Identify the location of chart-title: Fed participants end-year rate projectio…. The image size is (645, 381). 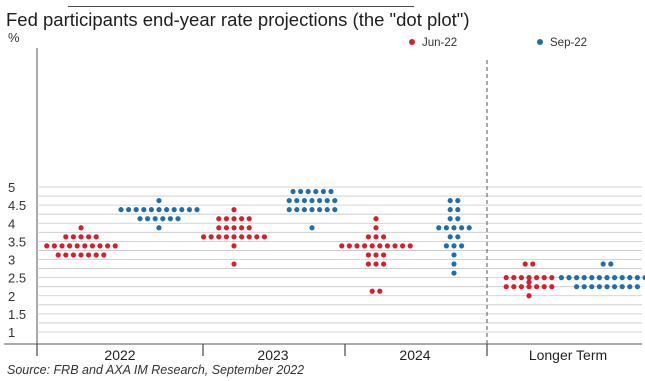
(238, 19).